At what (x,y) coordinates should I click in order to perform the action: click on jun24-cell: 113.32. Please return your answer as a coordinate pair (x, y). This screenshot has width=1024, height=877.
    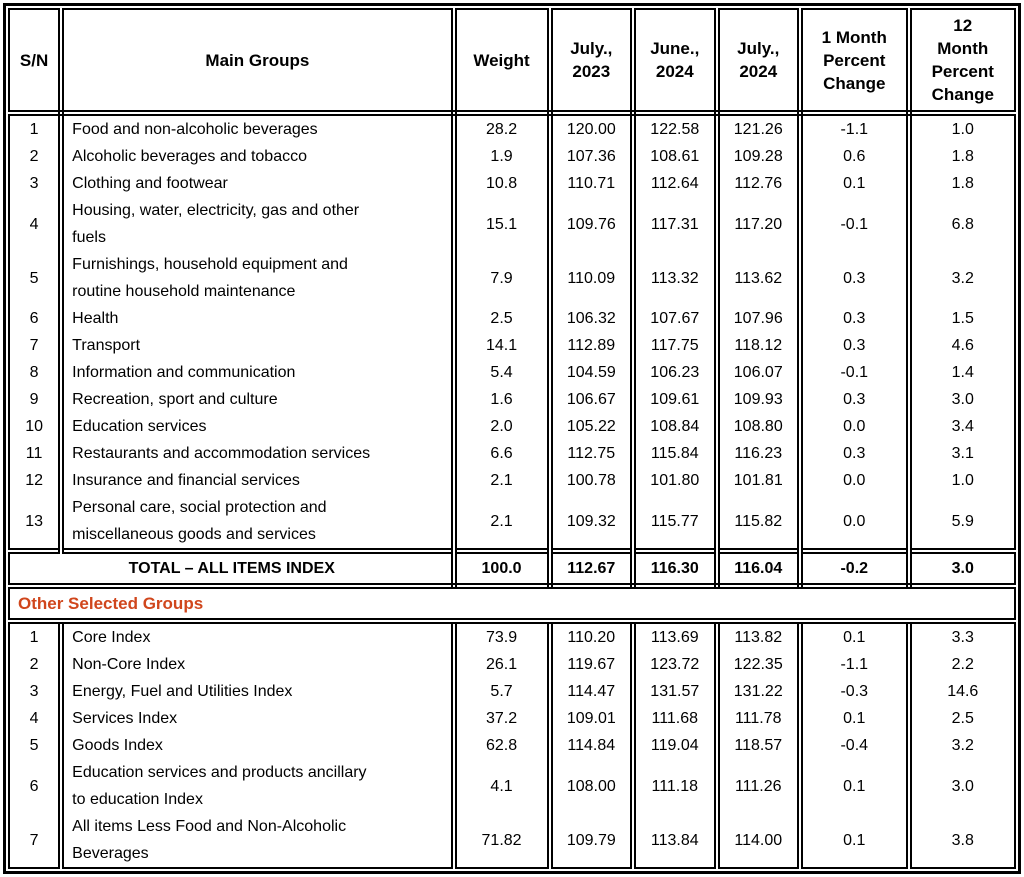
    Looking at the image, I should click on (675, 278).